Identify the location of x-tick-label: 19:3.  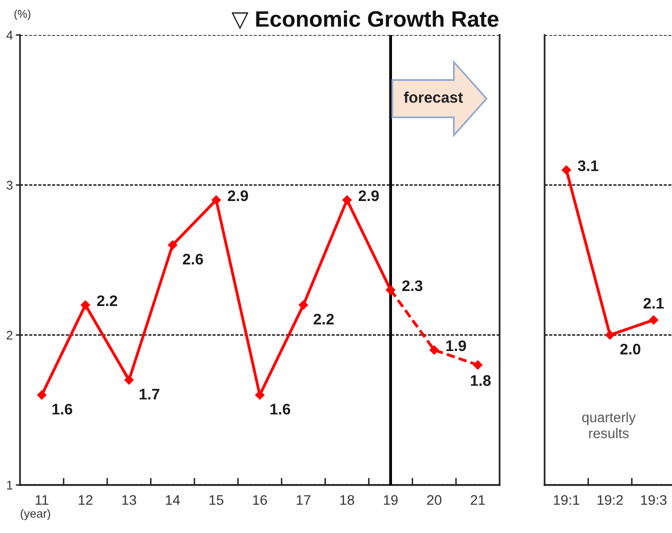
(654, 500).